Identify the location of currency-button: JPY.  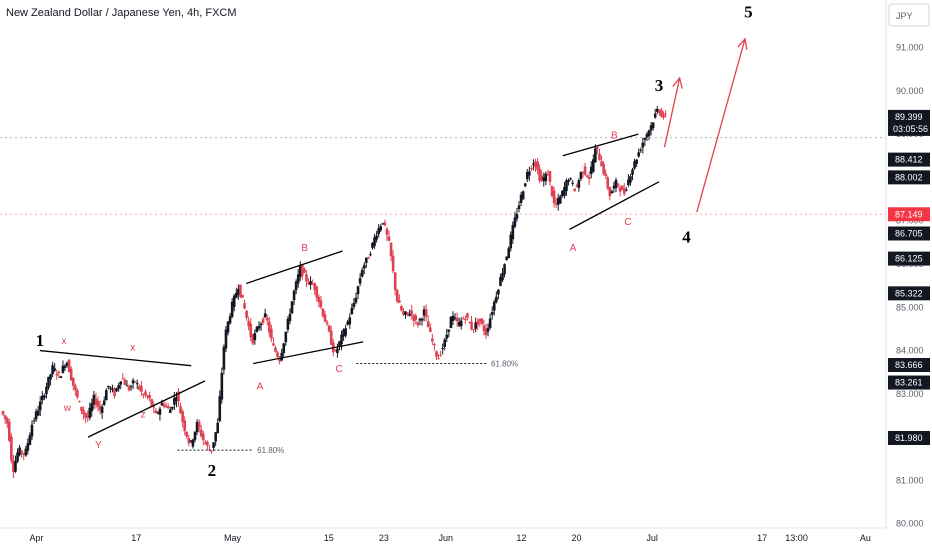
(909, 15).